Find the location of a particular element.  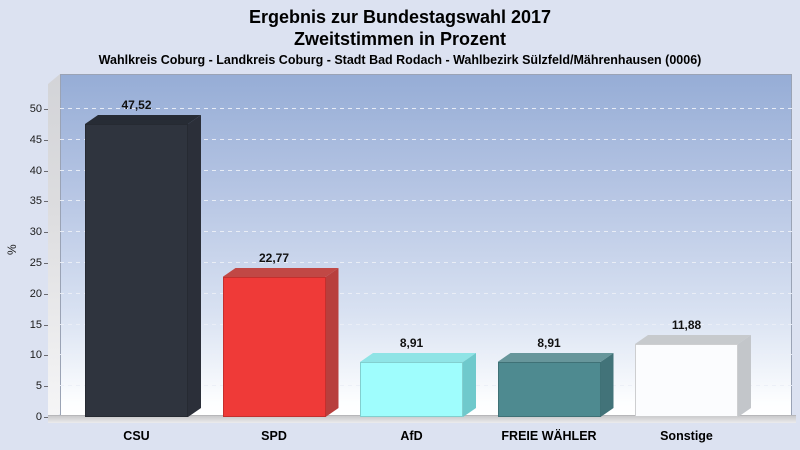

plot-3d-left-wall is located at coordinates (54, 247).